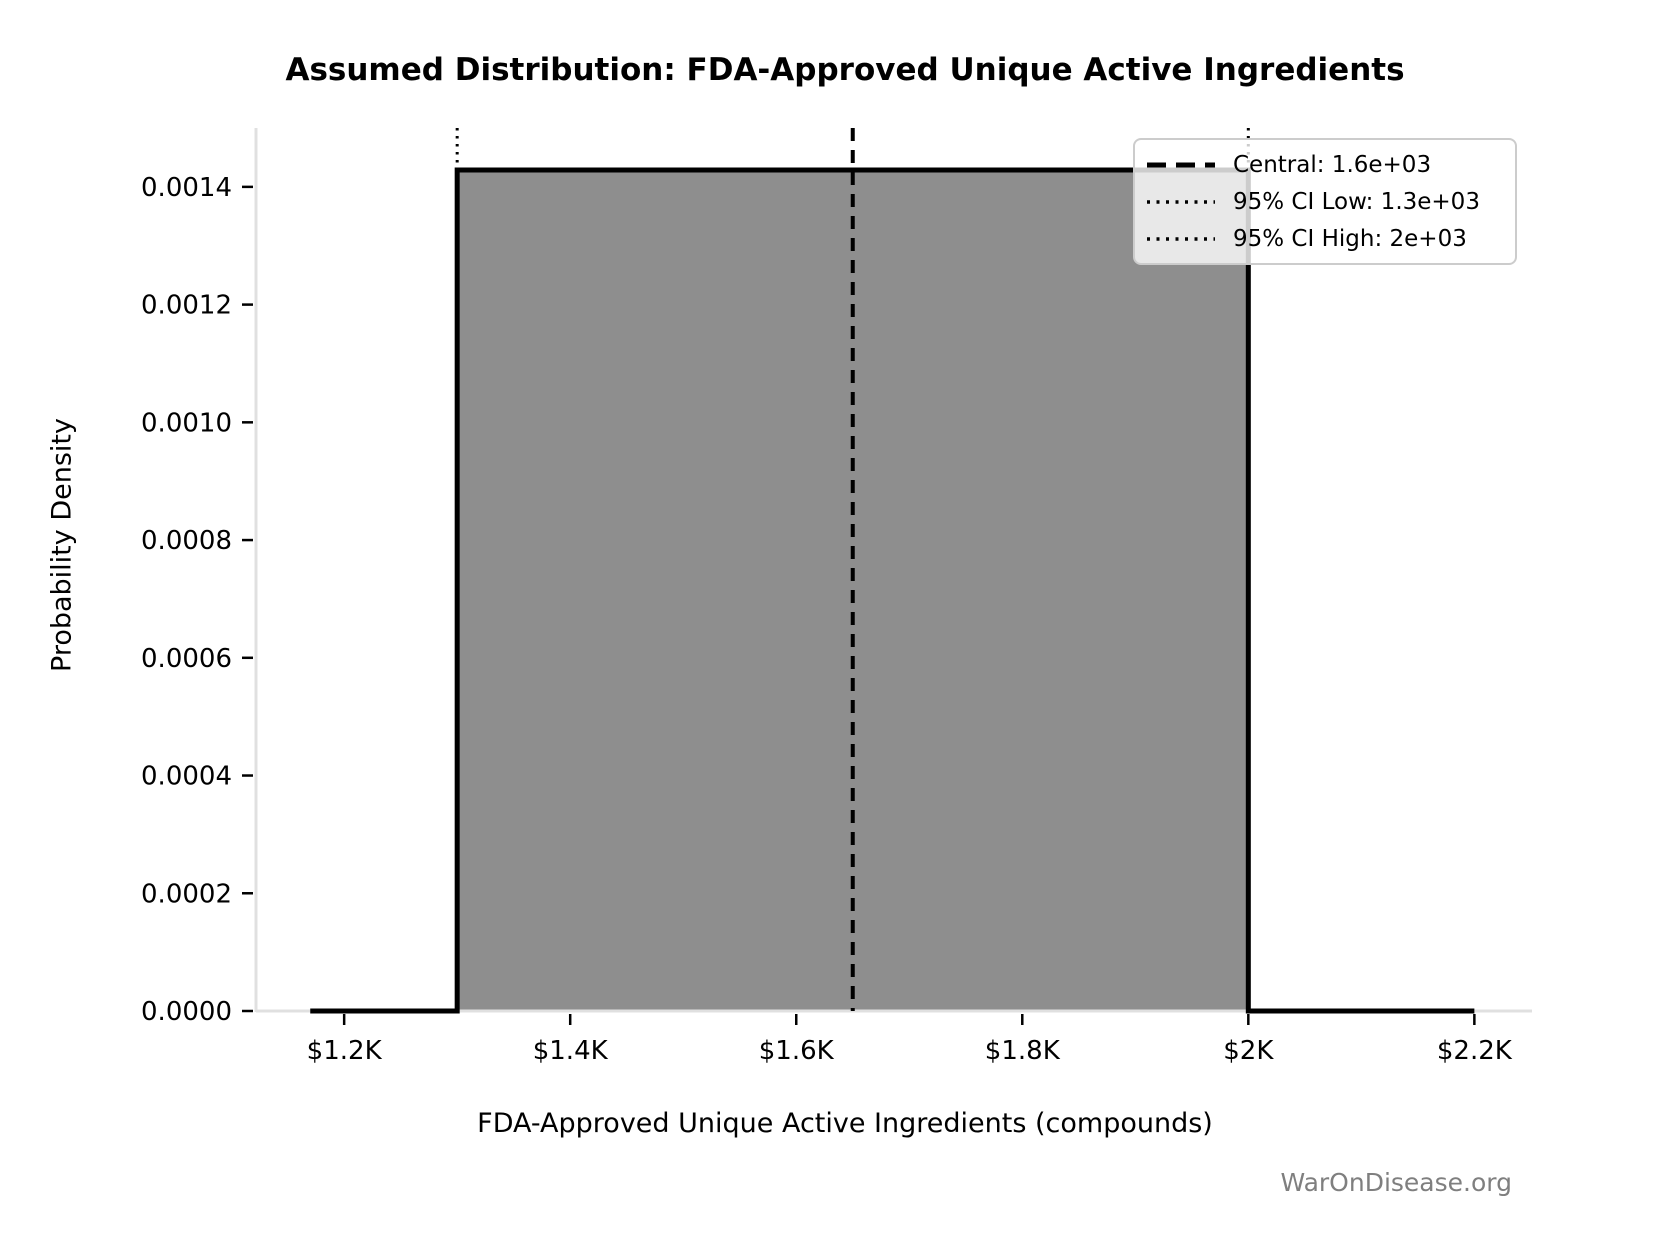 Image resolution: width=1655 pixels, height=1234 pixels. What do you see at coordinates (1350, 238) in the screenshot?
I see `legend-entry-label: 95% CI High: 2e+03` at bounding box center [1350, 238].